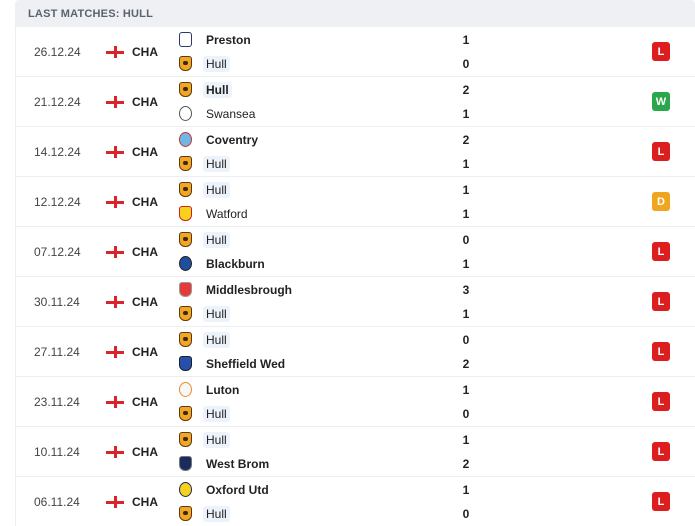 The height and width of the screenshot is (526, 695). I want to click on away-team: Blackburn, so click(309, 264).